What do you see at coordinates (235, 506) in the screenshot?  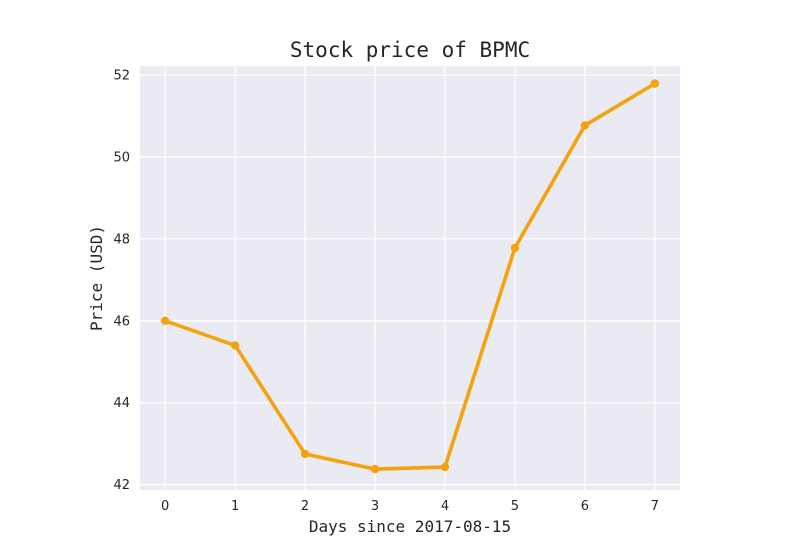 I see `x-tick-label: 1` at bounding box center [235, 506].